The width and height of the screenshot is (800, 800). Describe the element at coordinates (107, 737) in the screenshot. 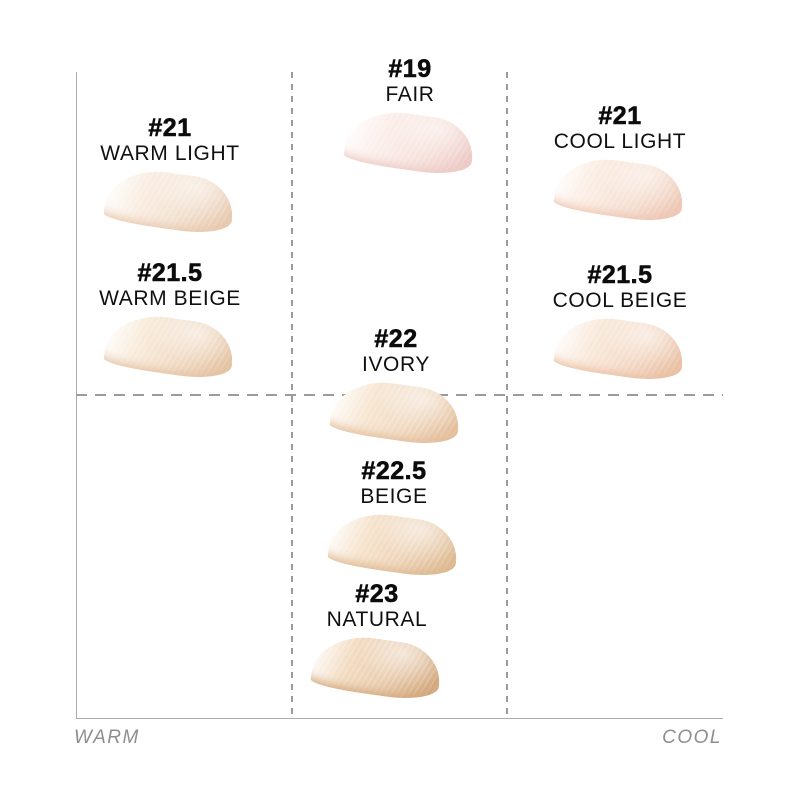

I see `warm-axis-label: WARM` at that location.